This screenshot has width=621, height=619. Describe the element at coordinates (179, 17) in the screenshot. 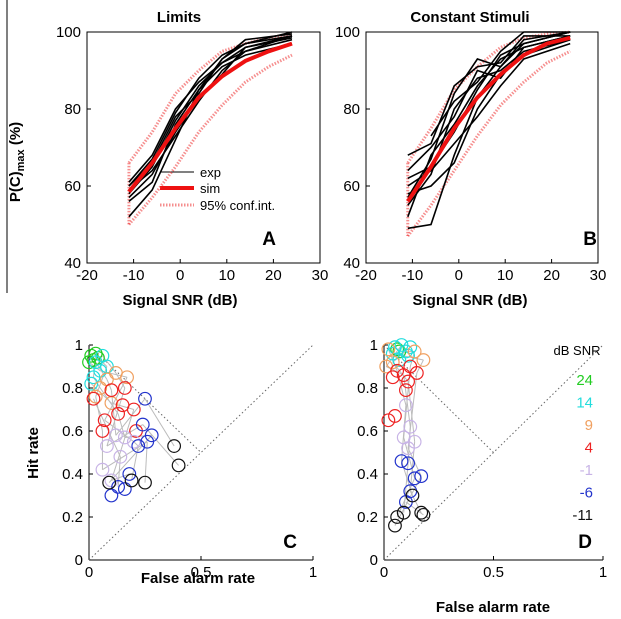

I see `panel-a-title: Limits` at that location.